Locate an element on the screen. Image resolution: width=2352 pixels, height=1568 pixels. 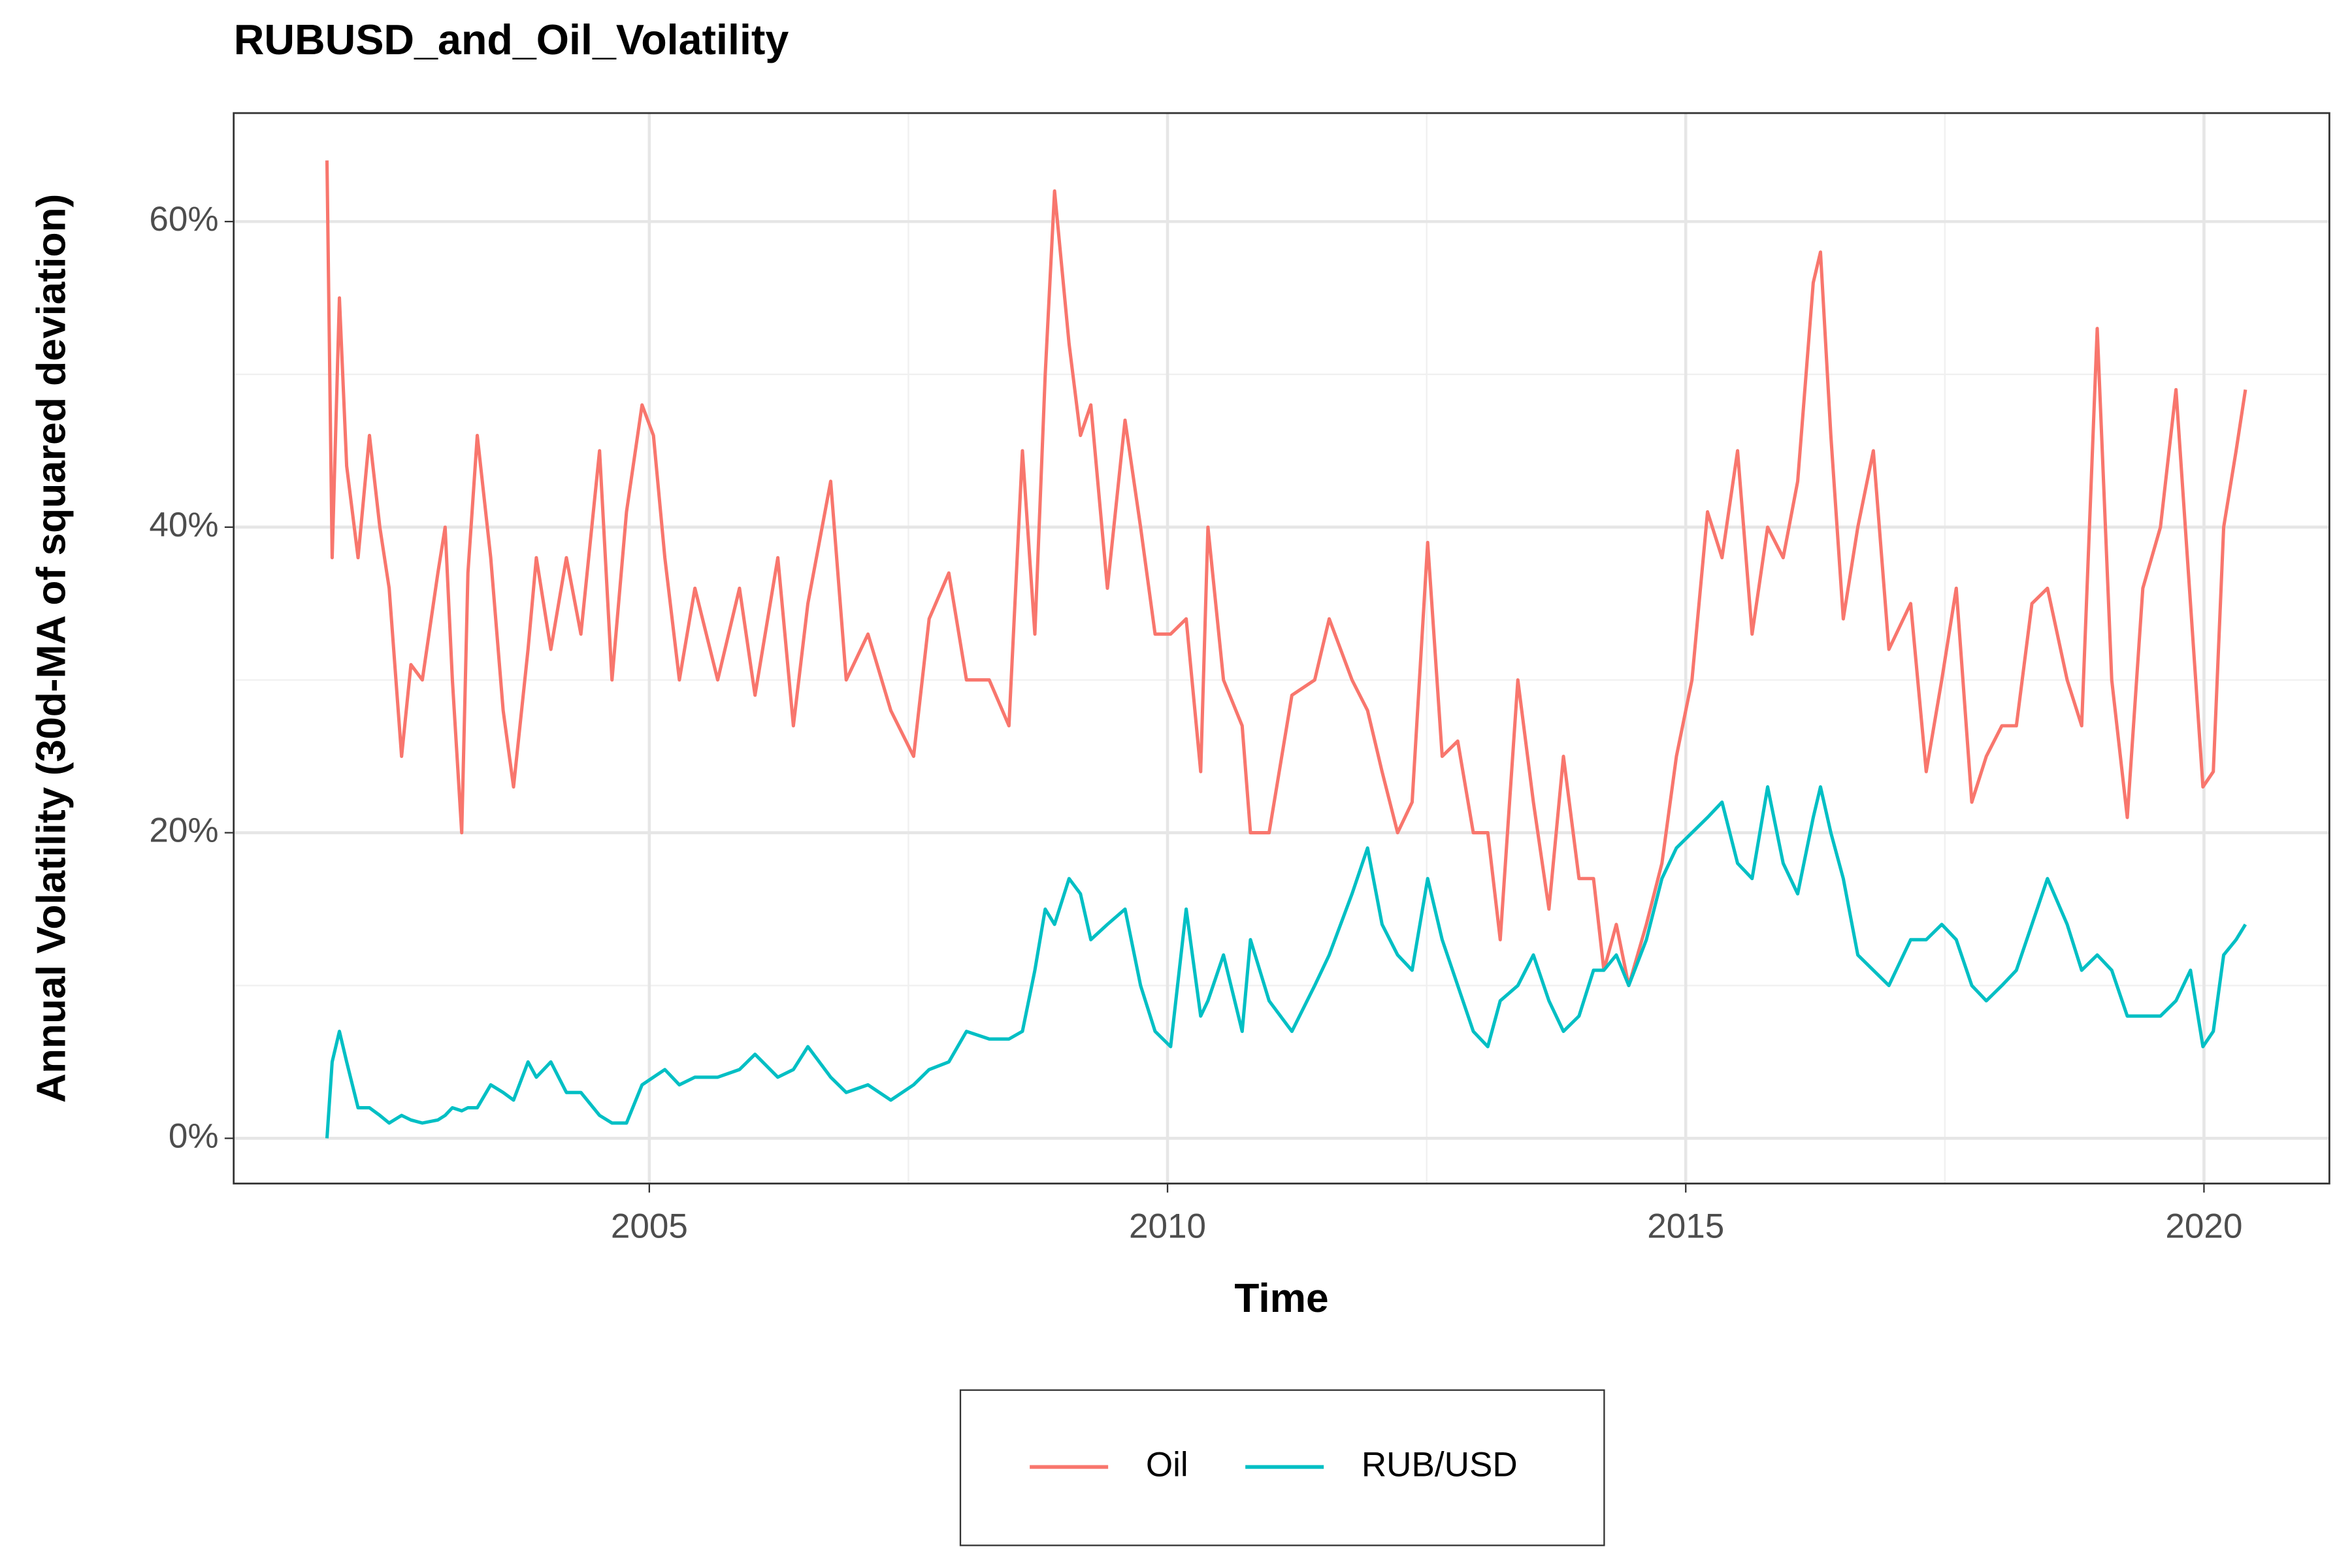
y-tick-label: 0% is located at coordinates (194, 1136).